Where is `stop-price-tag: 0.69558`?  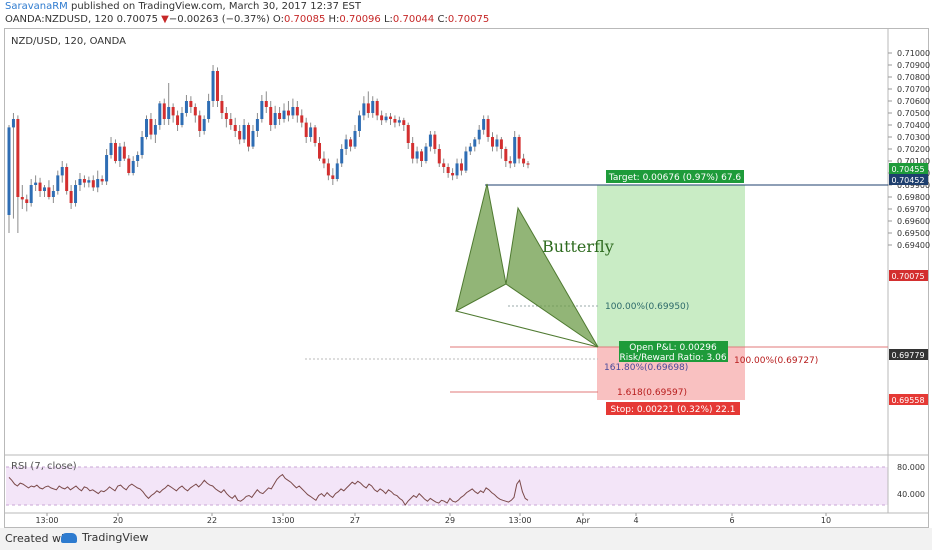 stop-price-tag: 0.69558 is located at coordinates (907, 400).